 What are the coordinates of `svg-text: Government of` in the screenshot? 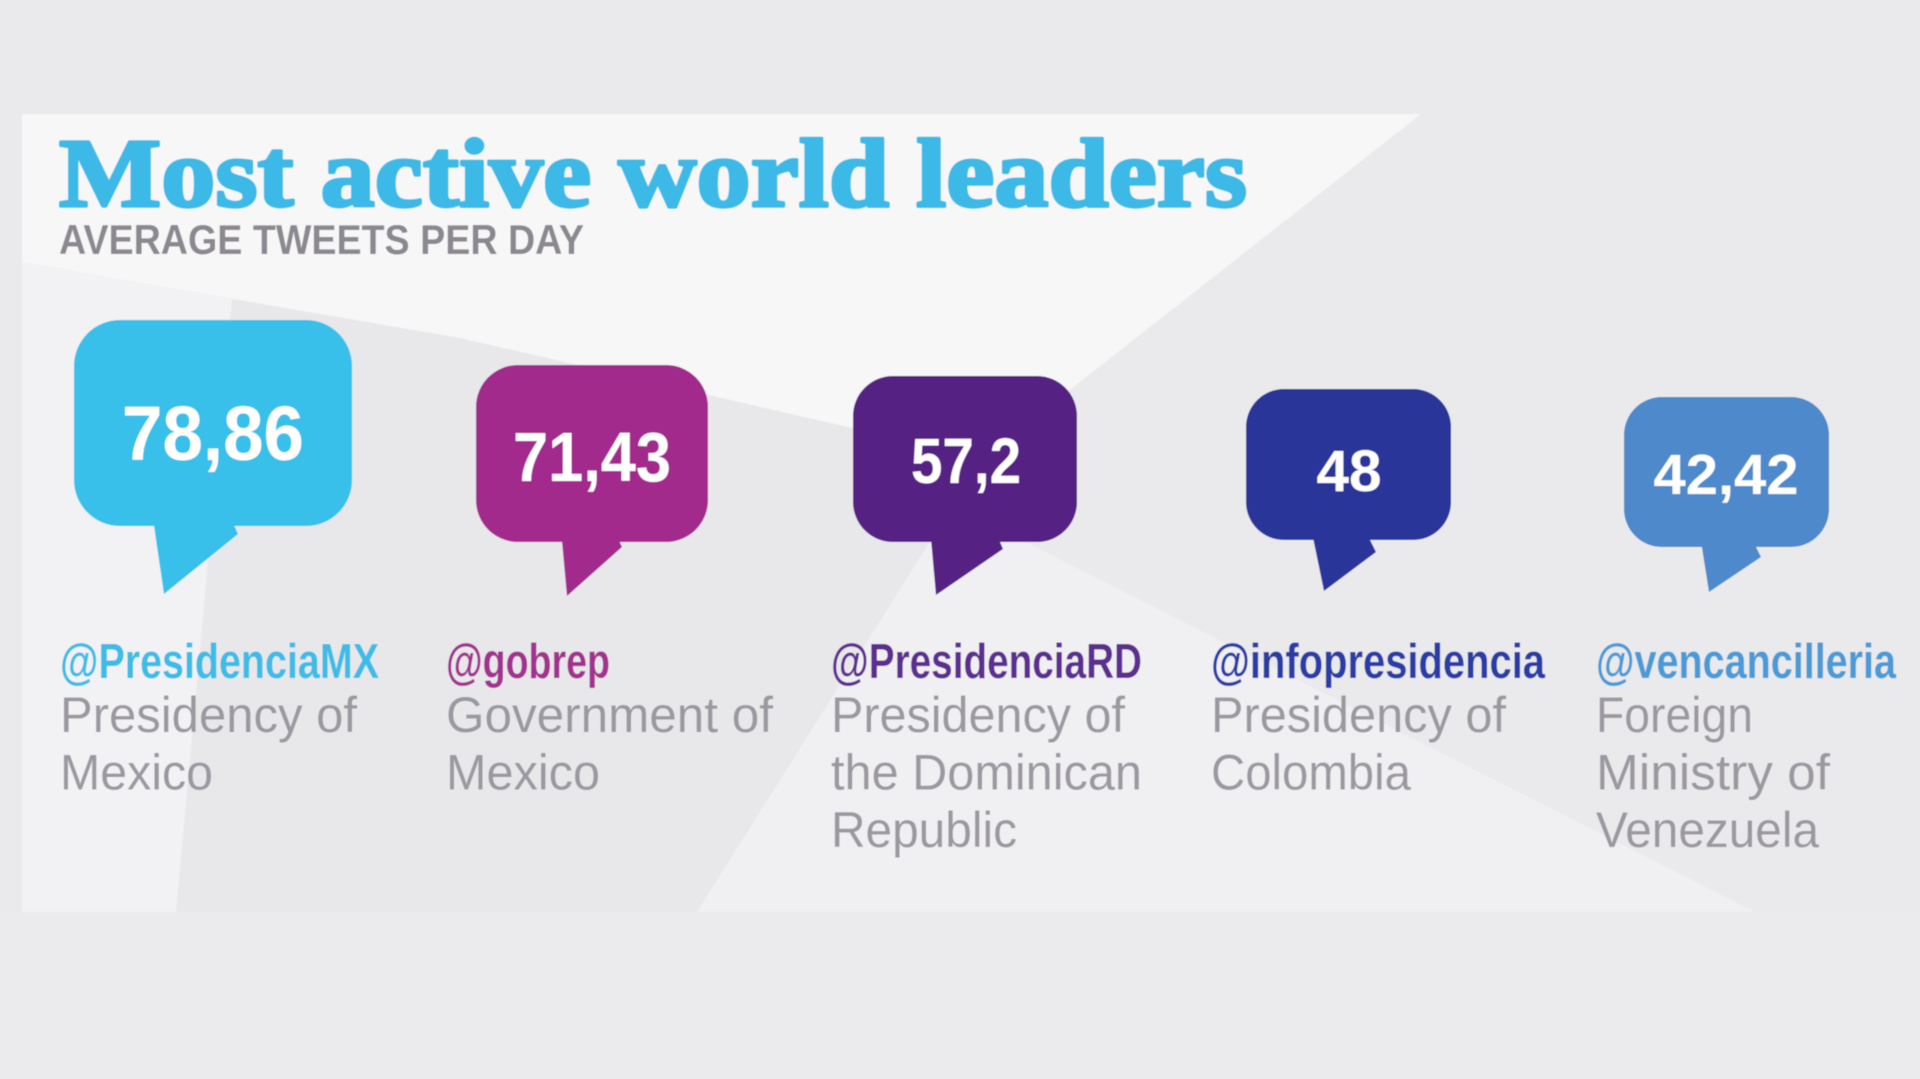 It's located at (609, 715).